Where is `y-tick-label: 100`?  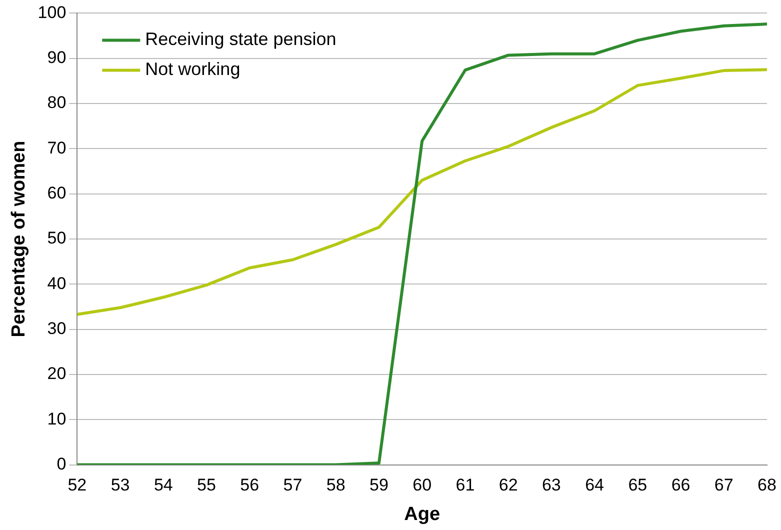
y-tick-label: 100 is located at coordinates (52, 12).